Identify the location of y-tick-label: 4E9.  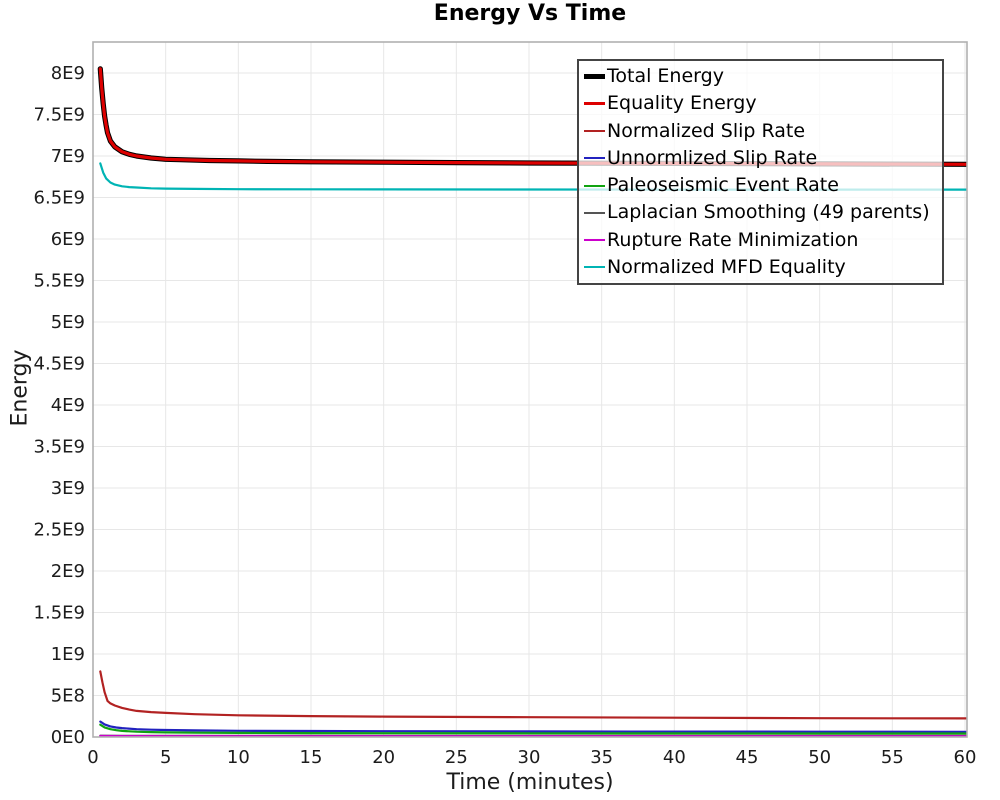
(68, 405).